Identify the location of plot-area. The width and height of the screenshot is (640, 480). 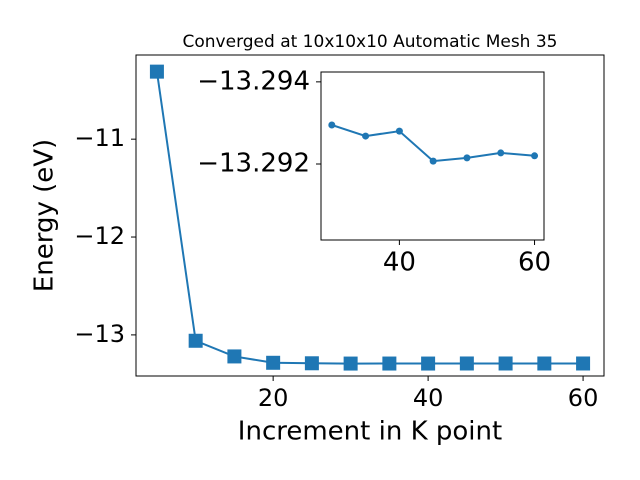
(432, 156).